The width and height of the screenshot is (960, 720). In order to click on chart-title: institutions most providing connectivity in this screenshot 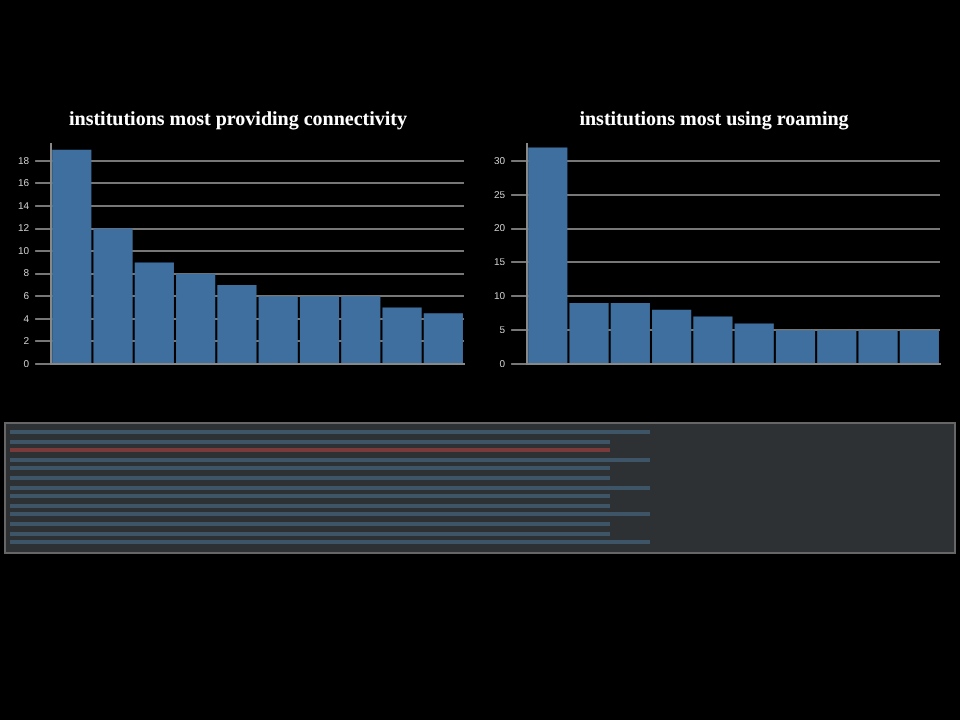, I will do `click(238, 120)`.